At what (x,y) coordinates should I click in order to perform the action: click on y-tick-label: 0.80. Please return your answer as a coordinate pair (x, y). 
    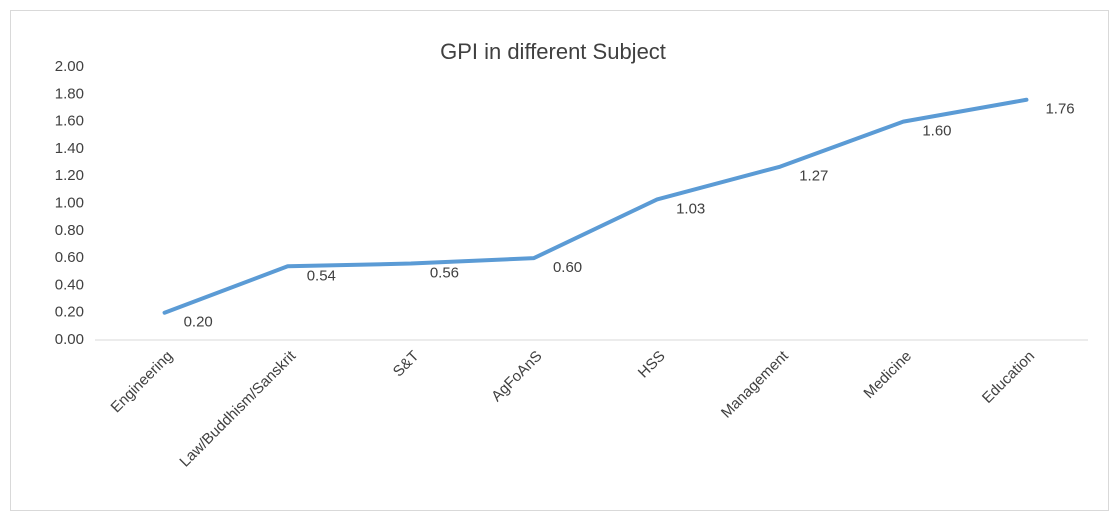
    Looking at the image, I should click on (69, 230).